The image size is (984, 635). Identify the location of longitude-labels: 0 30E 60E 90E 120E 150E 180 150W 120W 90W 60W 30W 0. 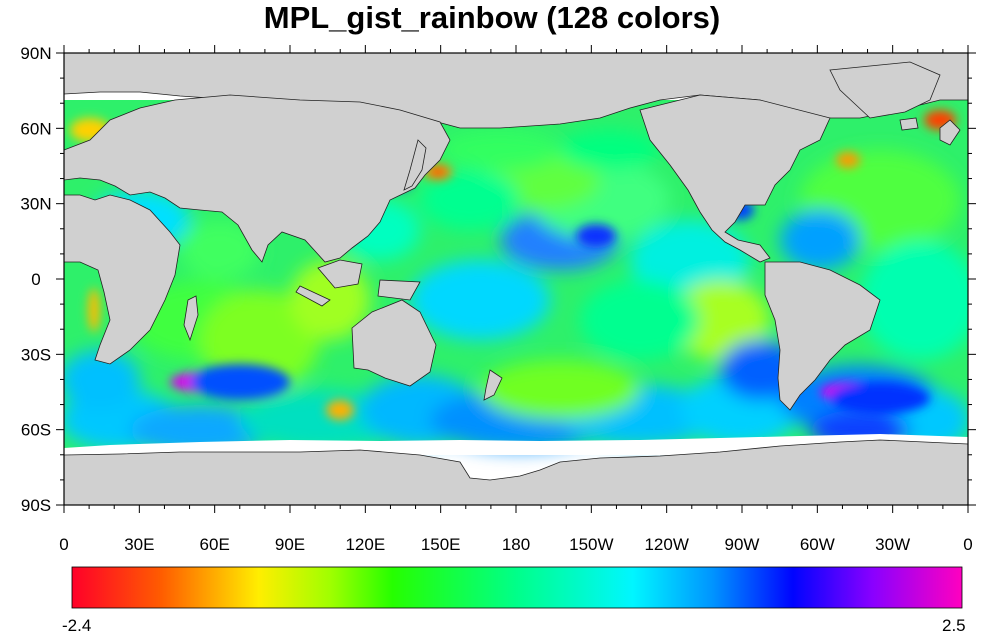
(515, 544).